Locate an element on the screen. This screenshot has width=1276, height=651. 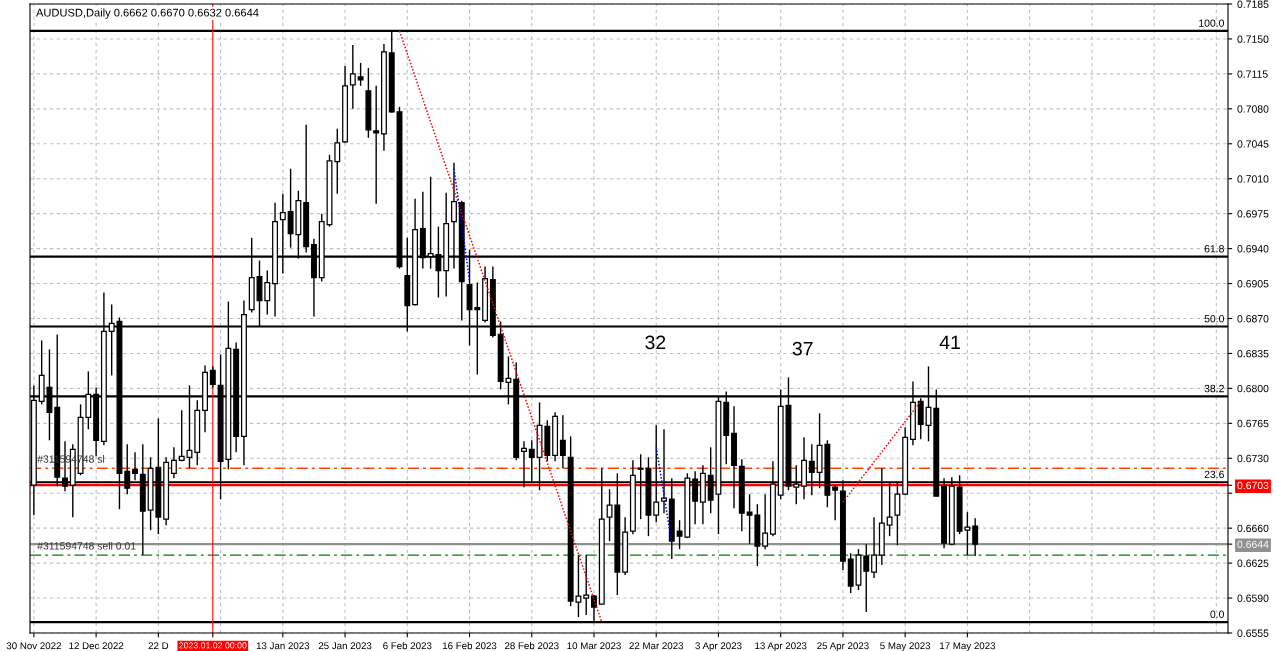
annotation: 100.0 is located at coordinates (1211, 23).